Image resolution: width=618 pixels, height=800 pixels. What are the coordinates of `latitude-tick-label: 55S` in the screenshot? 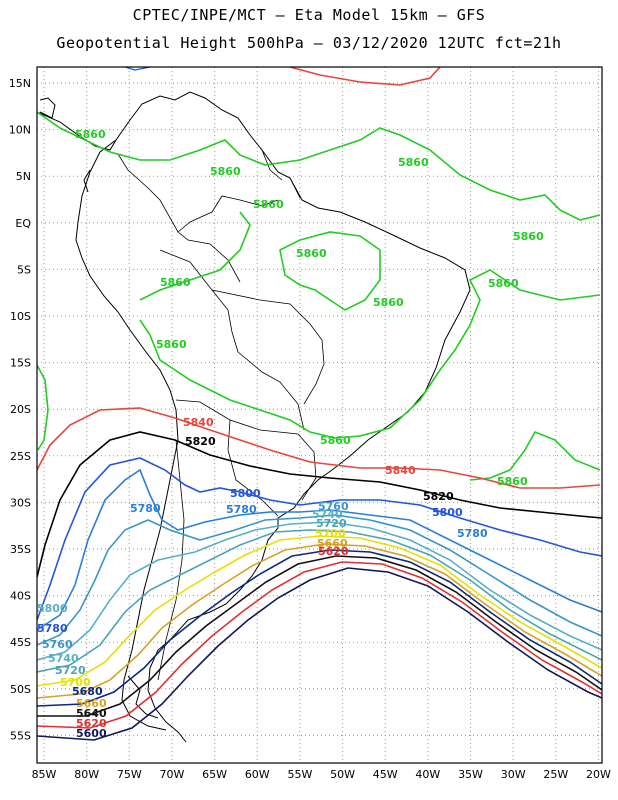 It's located at (20, 735).